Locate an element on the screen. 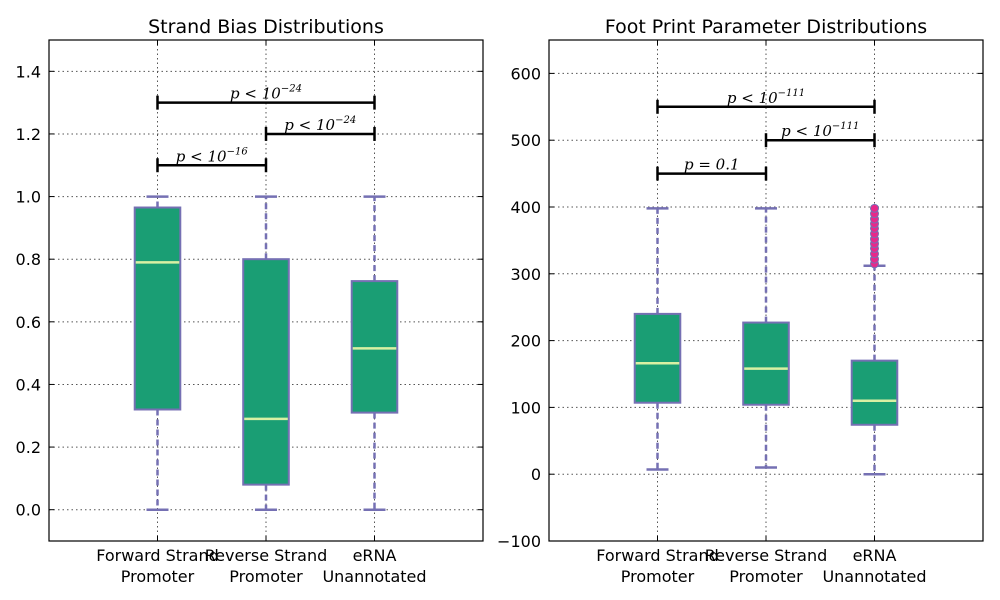 Image resolution: width=1000 pixels, height=600 pixels. y-tick-label: 400 is located at coordinates (525, 207).